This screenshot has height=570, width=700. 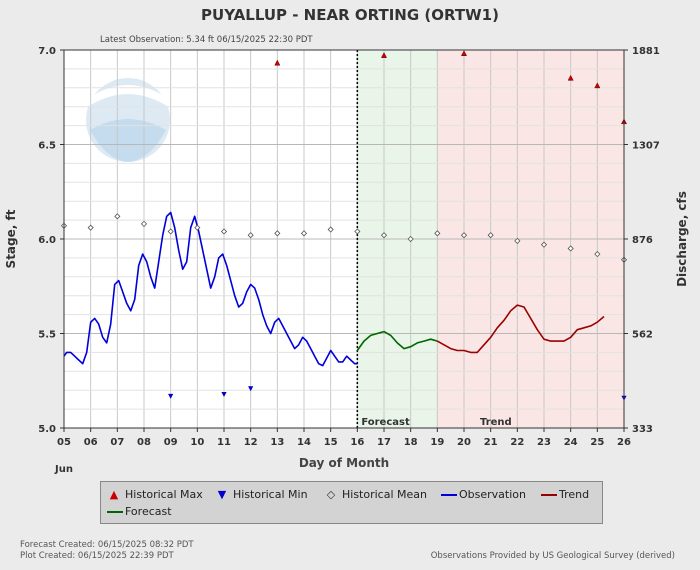 I want to click on noaa-logo-circle, so click(x=128, y=120).